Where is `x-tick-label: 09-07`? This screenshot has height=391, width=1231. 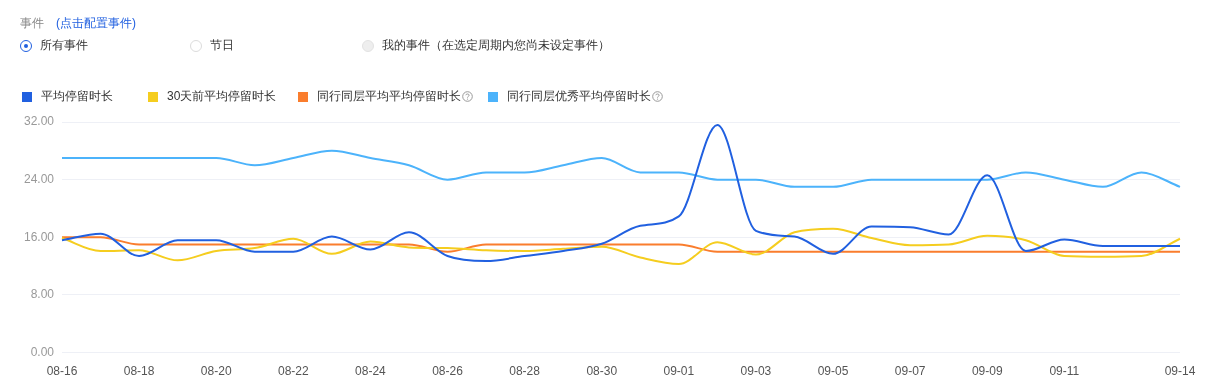
x-tick-label: 09-07 is located at coordinates (910, 371).